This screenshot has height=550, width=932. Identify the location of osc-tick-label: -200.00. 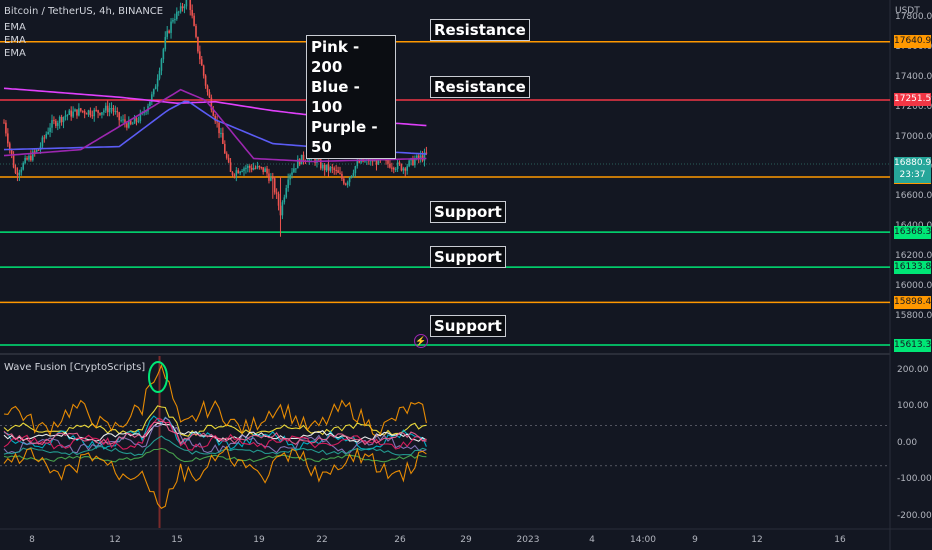
(914, 516).